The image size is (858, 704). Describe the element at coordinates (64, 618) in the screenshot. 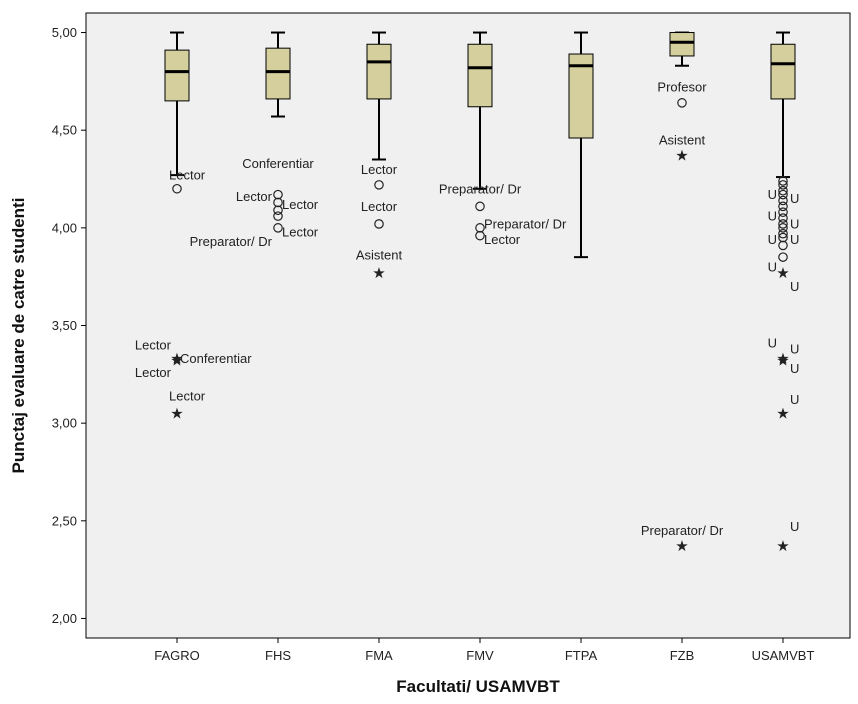

I see `y-tick-label: 2,00` at that location.